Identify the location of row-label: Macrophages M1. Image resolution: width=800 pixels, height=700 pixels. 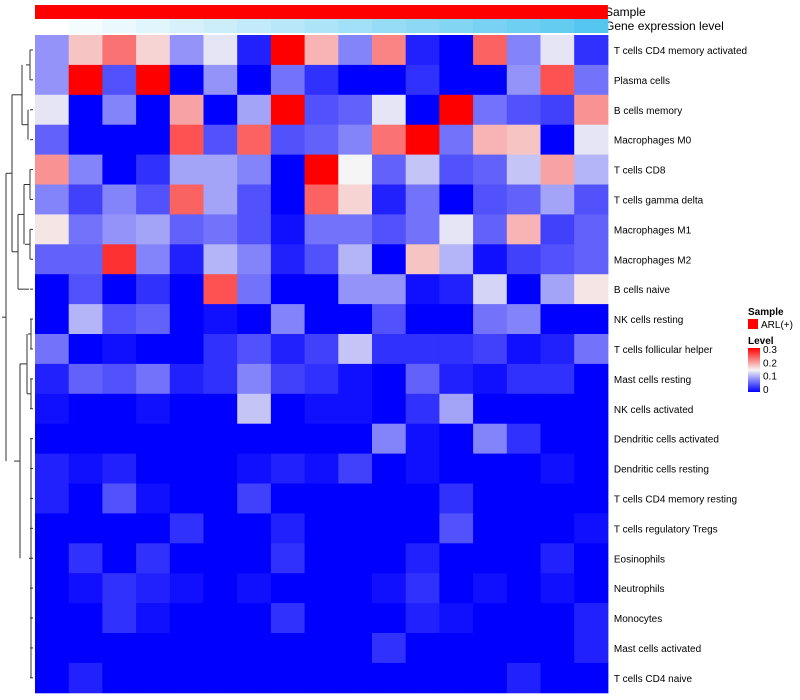
(653, 230).